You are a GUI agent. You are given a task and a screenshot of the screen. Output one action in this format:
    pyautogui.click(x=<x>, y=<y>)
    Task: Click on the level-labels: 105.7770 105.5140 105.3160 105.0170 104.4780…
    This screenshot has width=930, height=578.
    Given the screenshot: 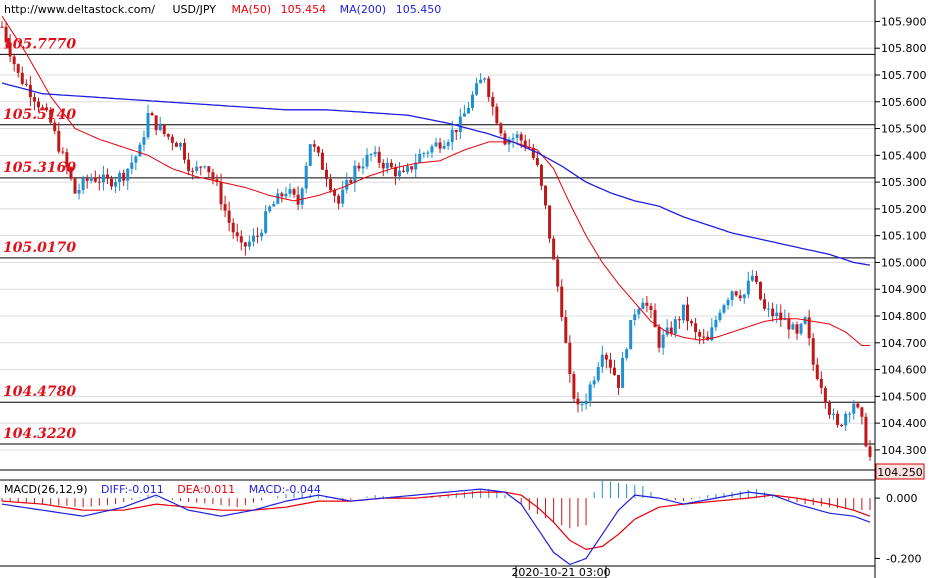 What is the action you would take?
    pyautogui.click(x=39, y=239)
    